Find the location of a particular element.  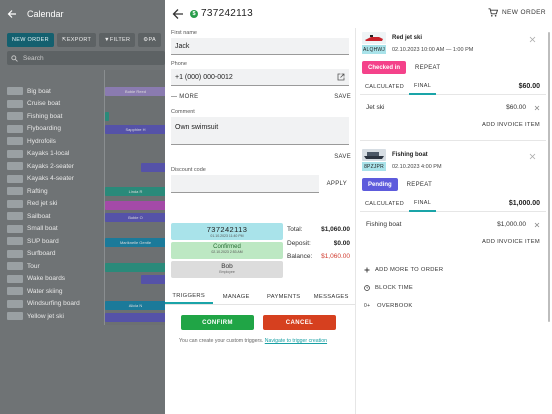

item-date: 02.10.2023 4:00 PM is located at coordinates (417, 167).